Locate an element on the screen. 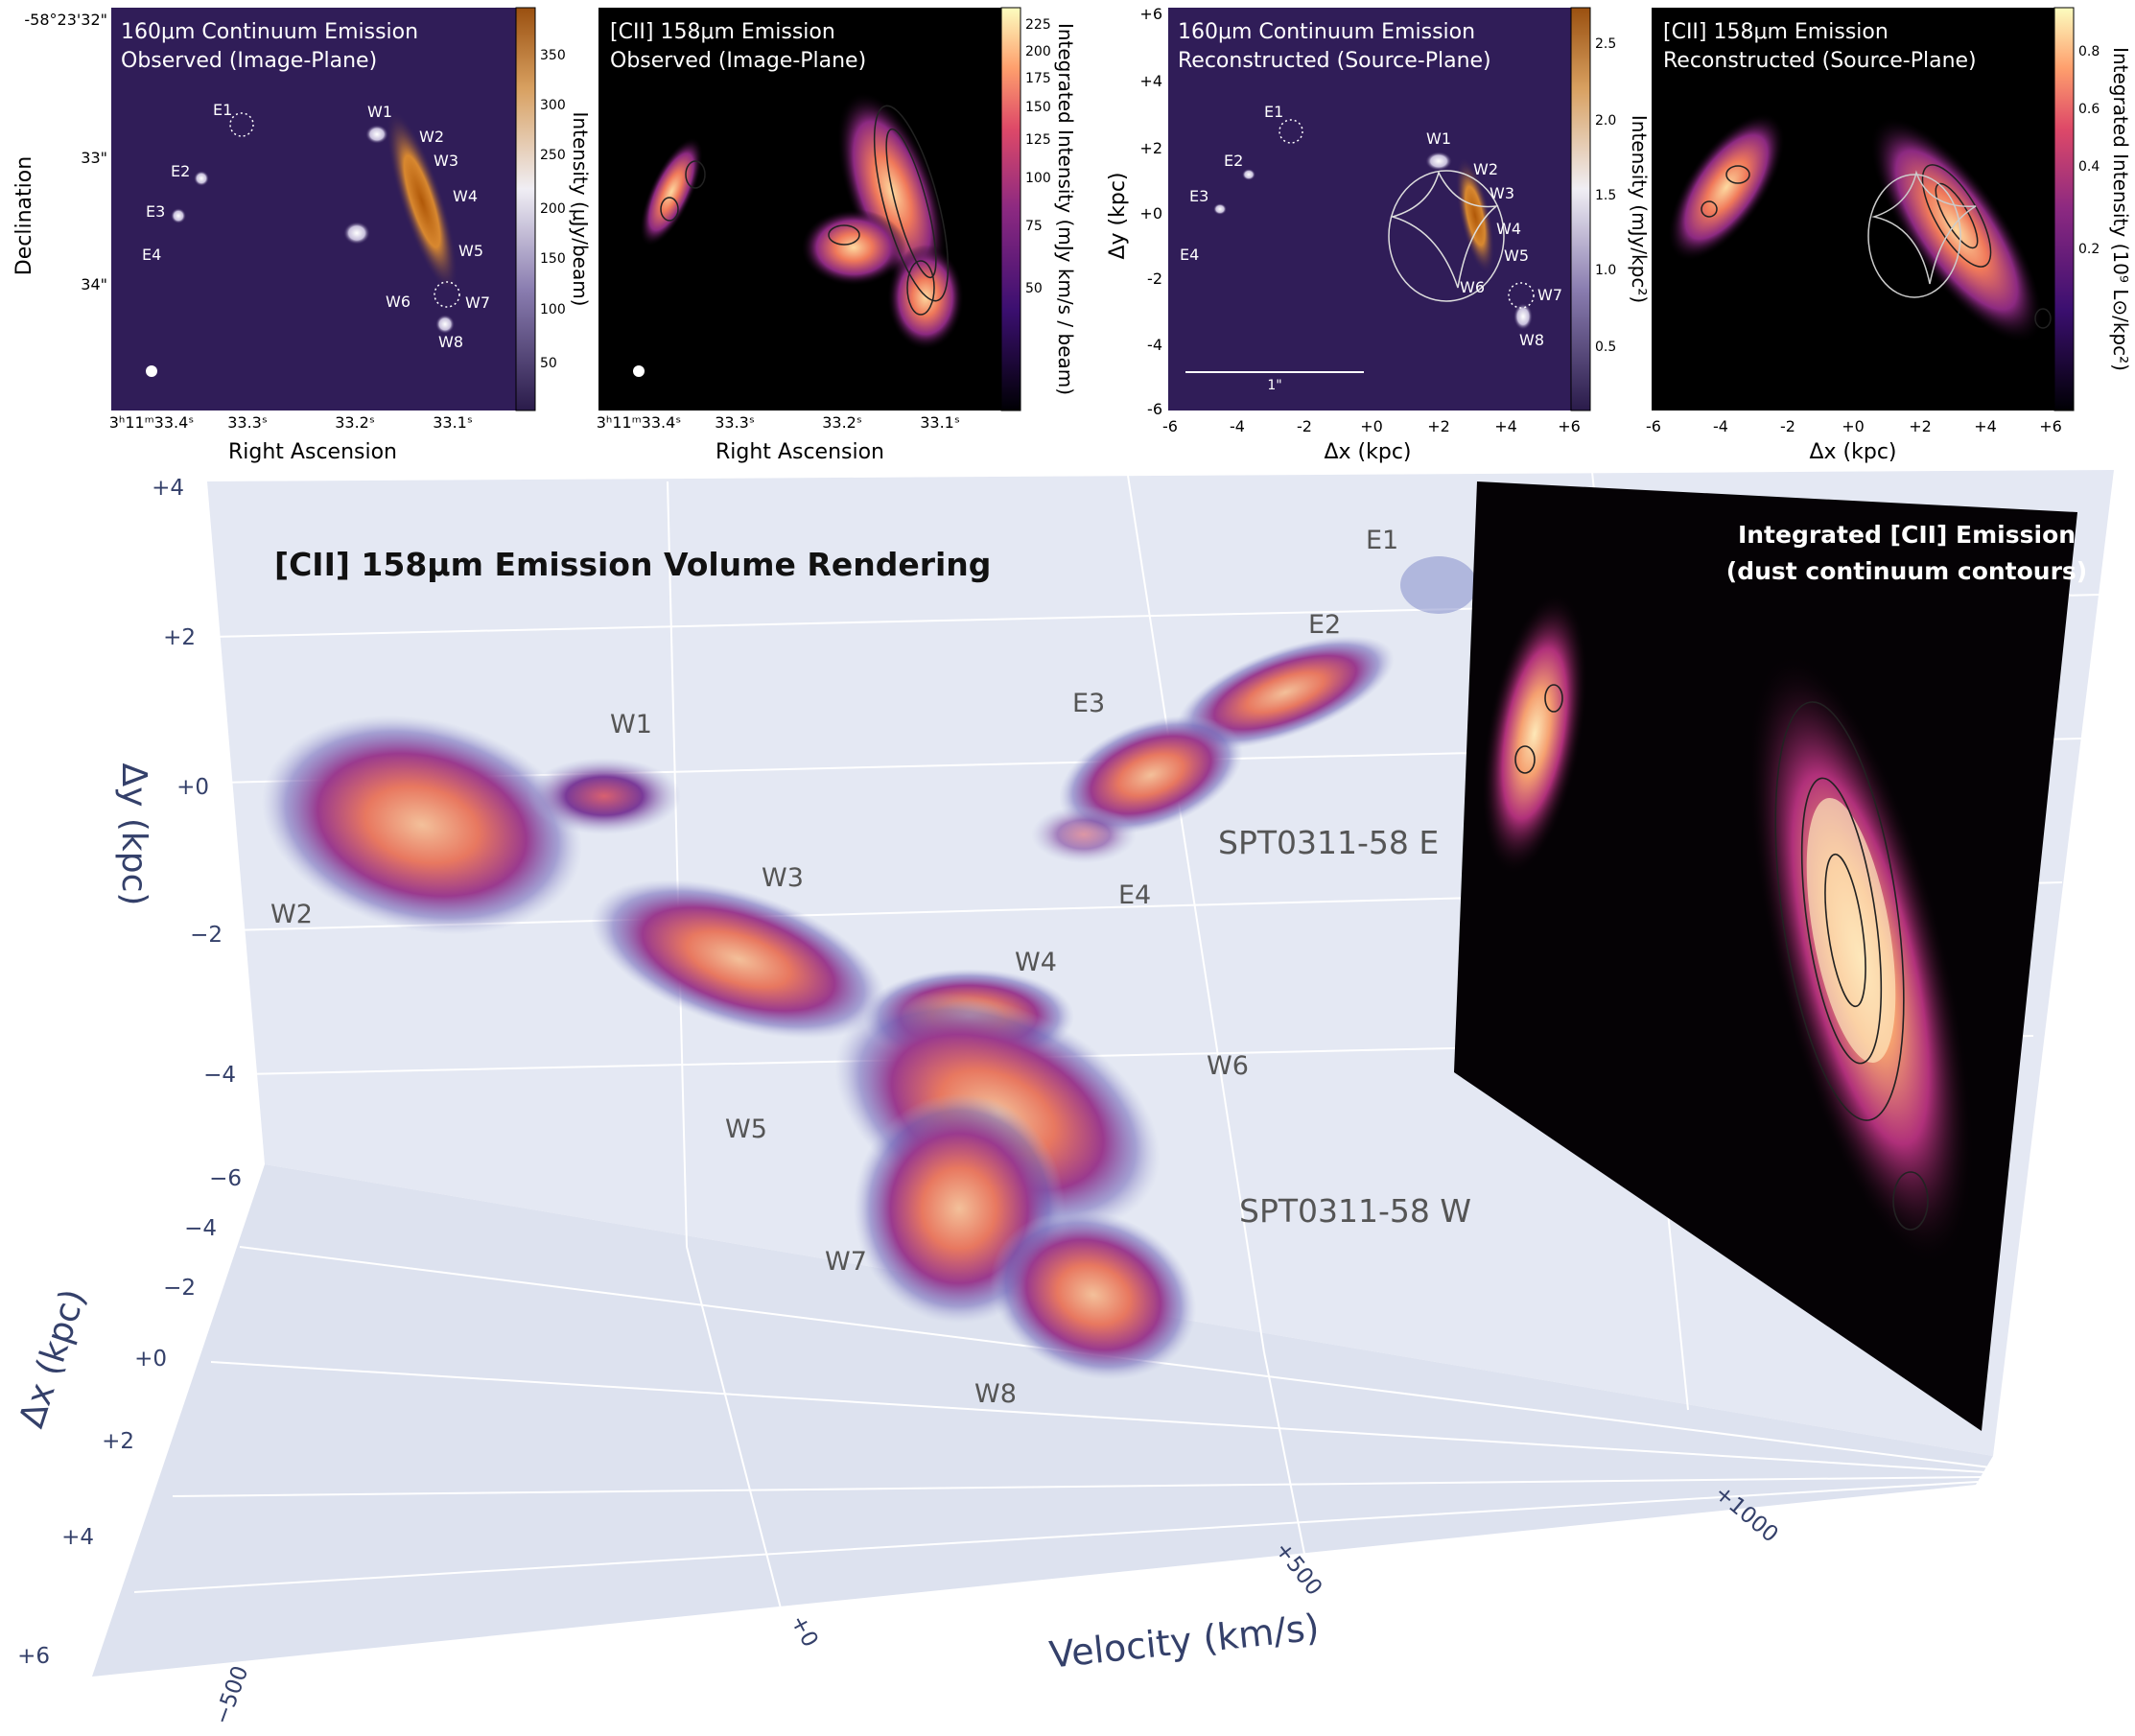 The height and width of the screenshot is (1736, 2135). cii-contours is located at coordinates (805, 210).